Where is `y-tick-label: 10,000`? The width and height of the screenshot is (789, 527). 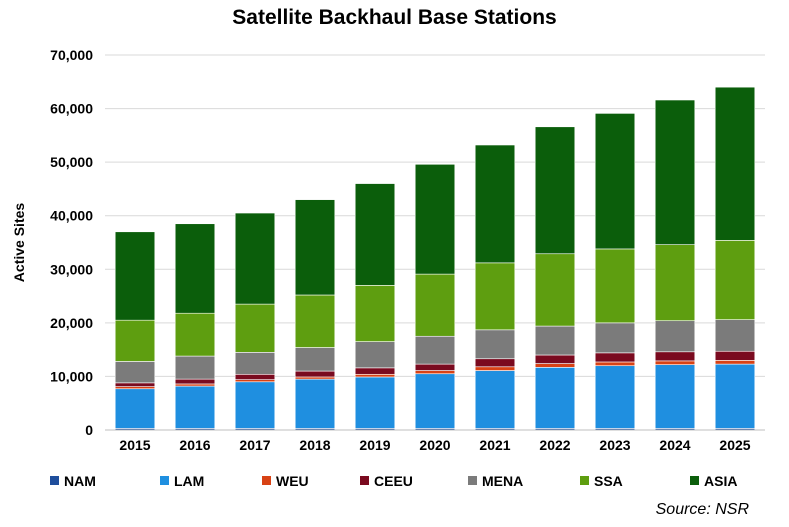 y-tick-label: 10,000 is located at coordinates (71, 376).